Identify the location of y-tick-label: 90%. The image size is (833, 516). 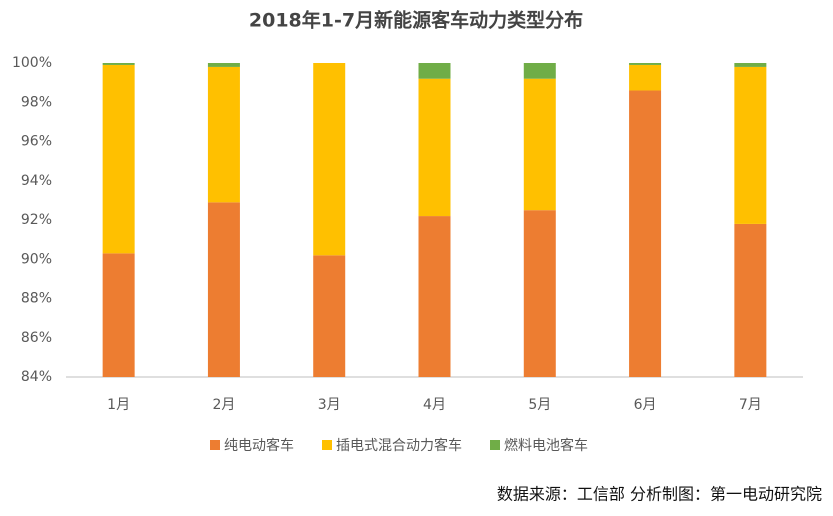
(36, 259).